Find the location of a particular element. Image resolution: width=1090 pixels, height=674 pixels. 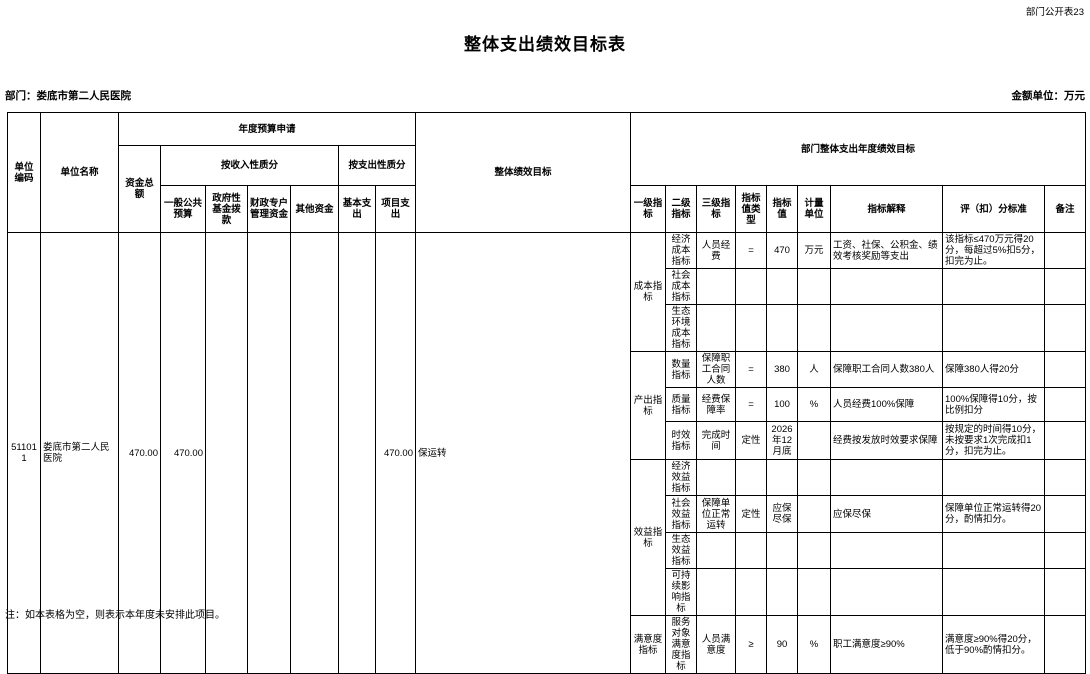

page-title: 整体支出绩效目标表 is located at coordinates (545, 44).